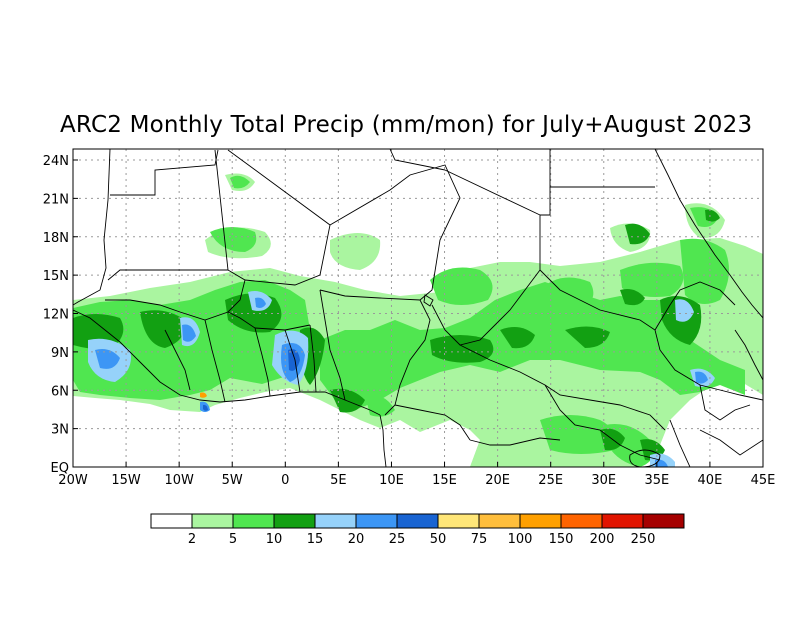 Image resolution: width=800 pixels, height=618 pixels. Describe the element at coordinates (561, 539) in the screenshot. I see `colorbar-label: 150` at that location.